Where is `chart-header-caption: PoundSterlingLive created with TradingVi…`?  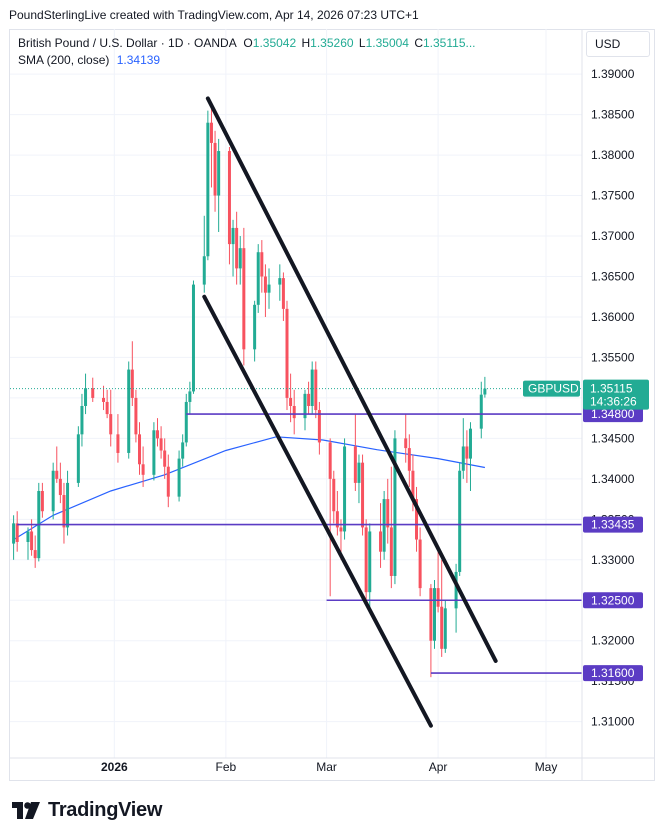
chart-header-caption: PoundSterlingLive created with TradingVi… is located at coordinates (214, 15).